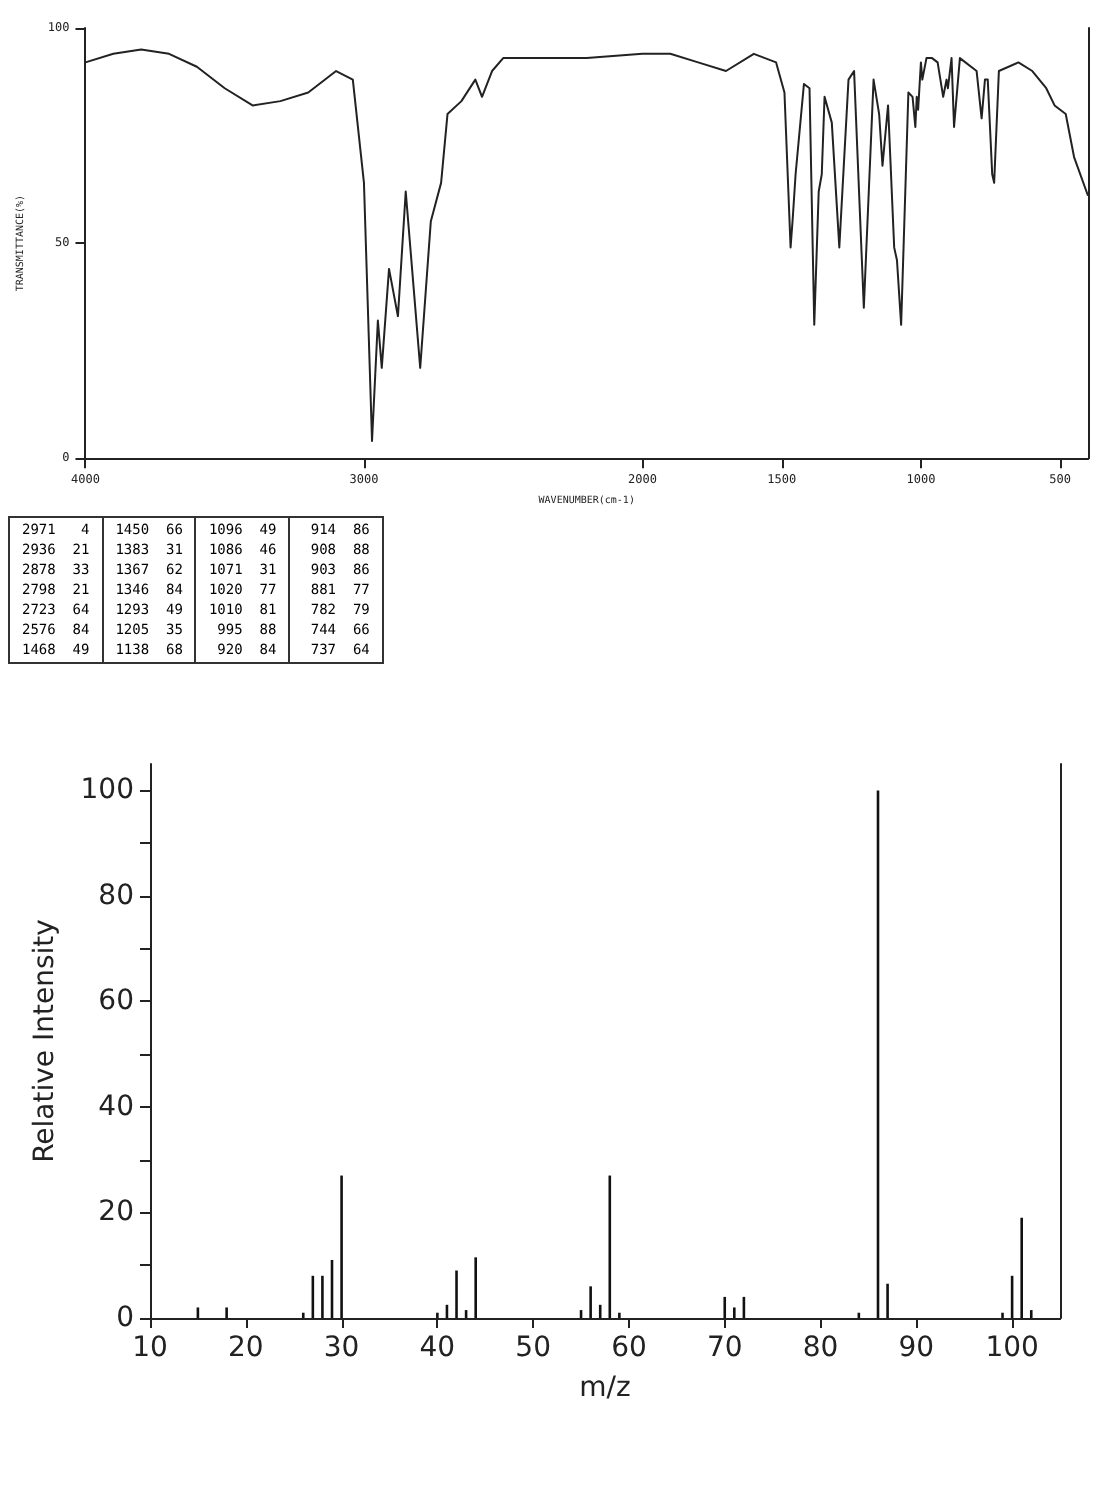 The width and height of the screenshot is (1120, 1494). I want to click on x-tick-label: 30, so click(341, 1348).